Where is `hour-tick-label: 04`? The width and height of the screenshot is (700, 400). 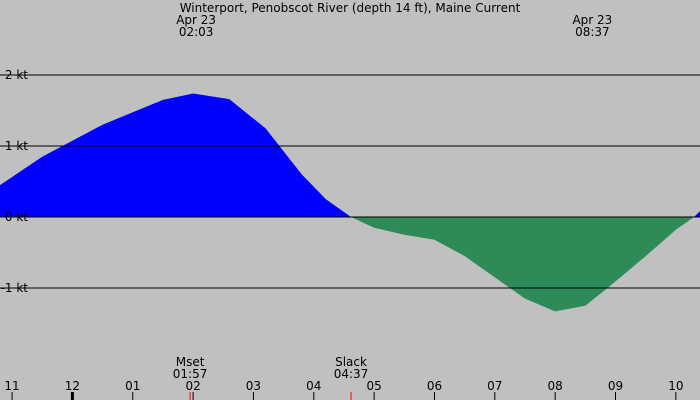 hour-tick-label: 04 is located at coordinates (313, 386).